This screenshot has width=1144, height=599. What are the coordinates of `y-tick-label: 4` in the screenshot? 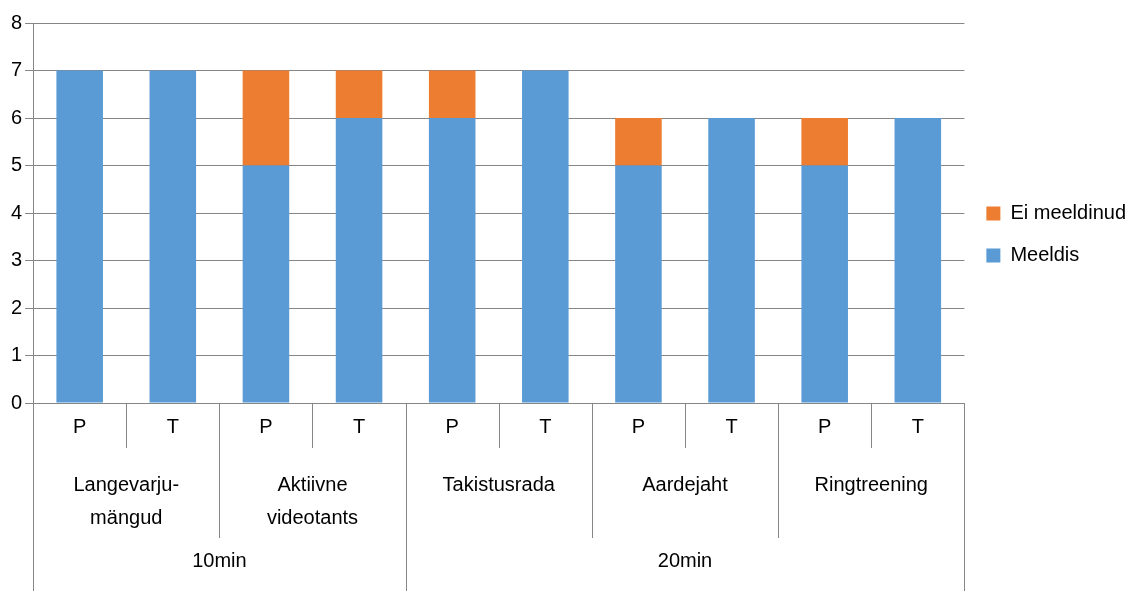 It's located at (17, 211).